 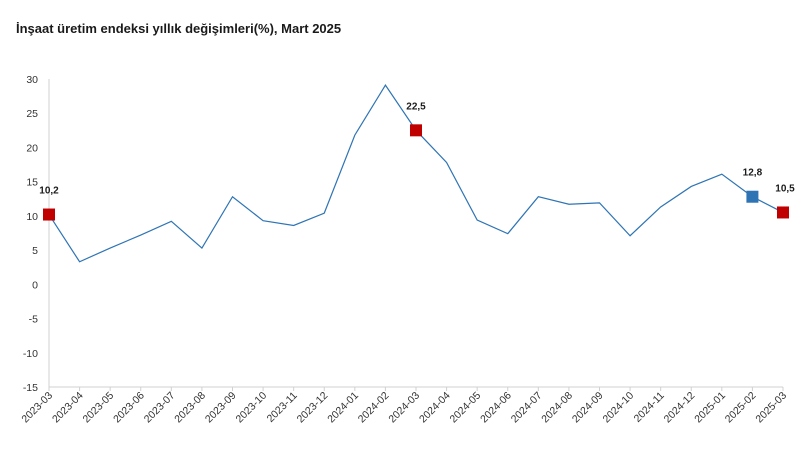 What do you see at coordinates (618, 408) in the screenshot?
I see `x-tick-label: 2024-10` at bounding box center [618, 408].